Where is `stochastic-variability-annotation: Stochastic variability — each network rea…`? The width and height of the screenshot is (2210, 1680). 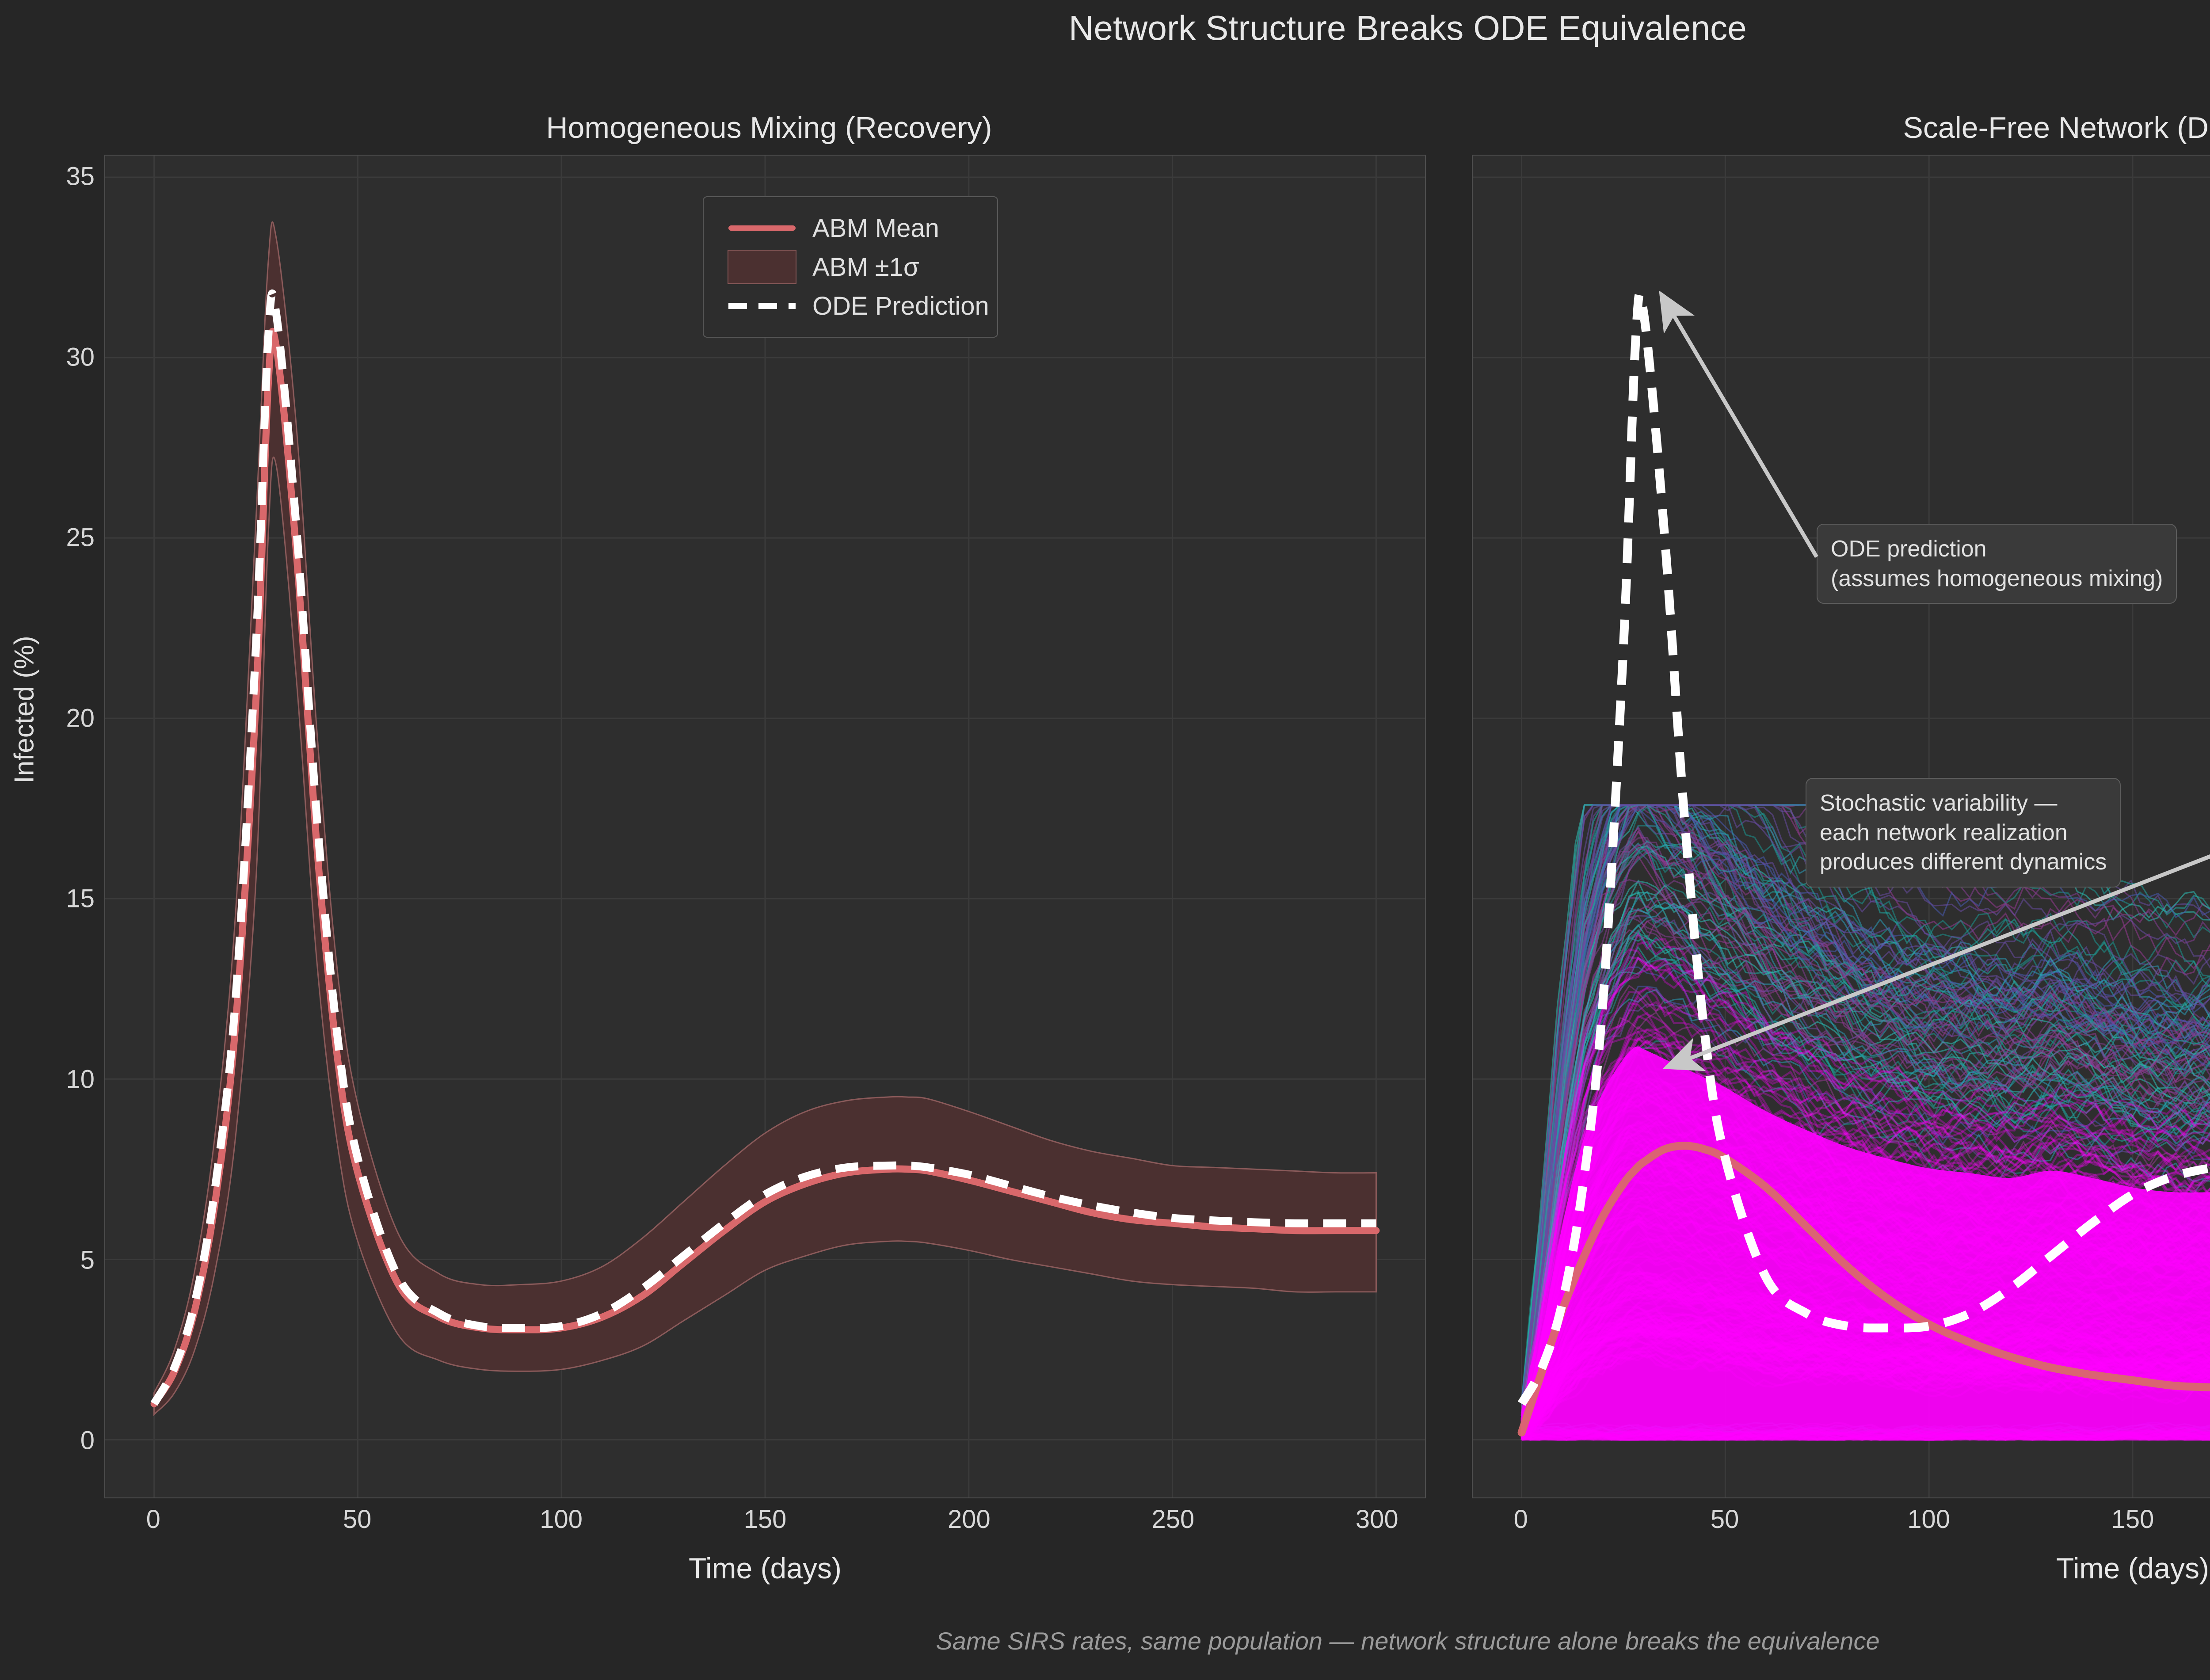
stochastic-variability-annotation: Stochastic variability — each network rea… is located at coordinates (1963, 833).